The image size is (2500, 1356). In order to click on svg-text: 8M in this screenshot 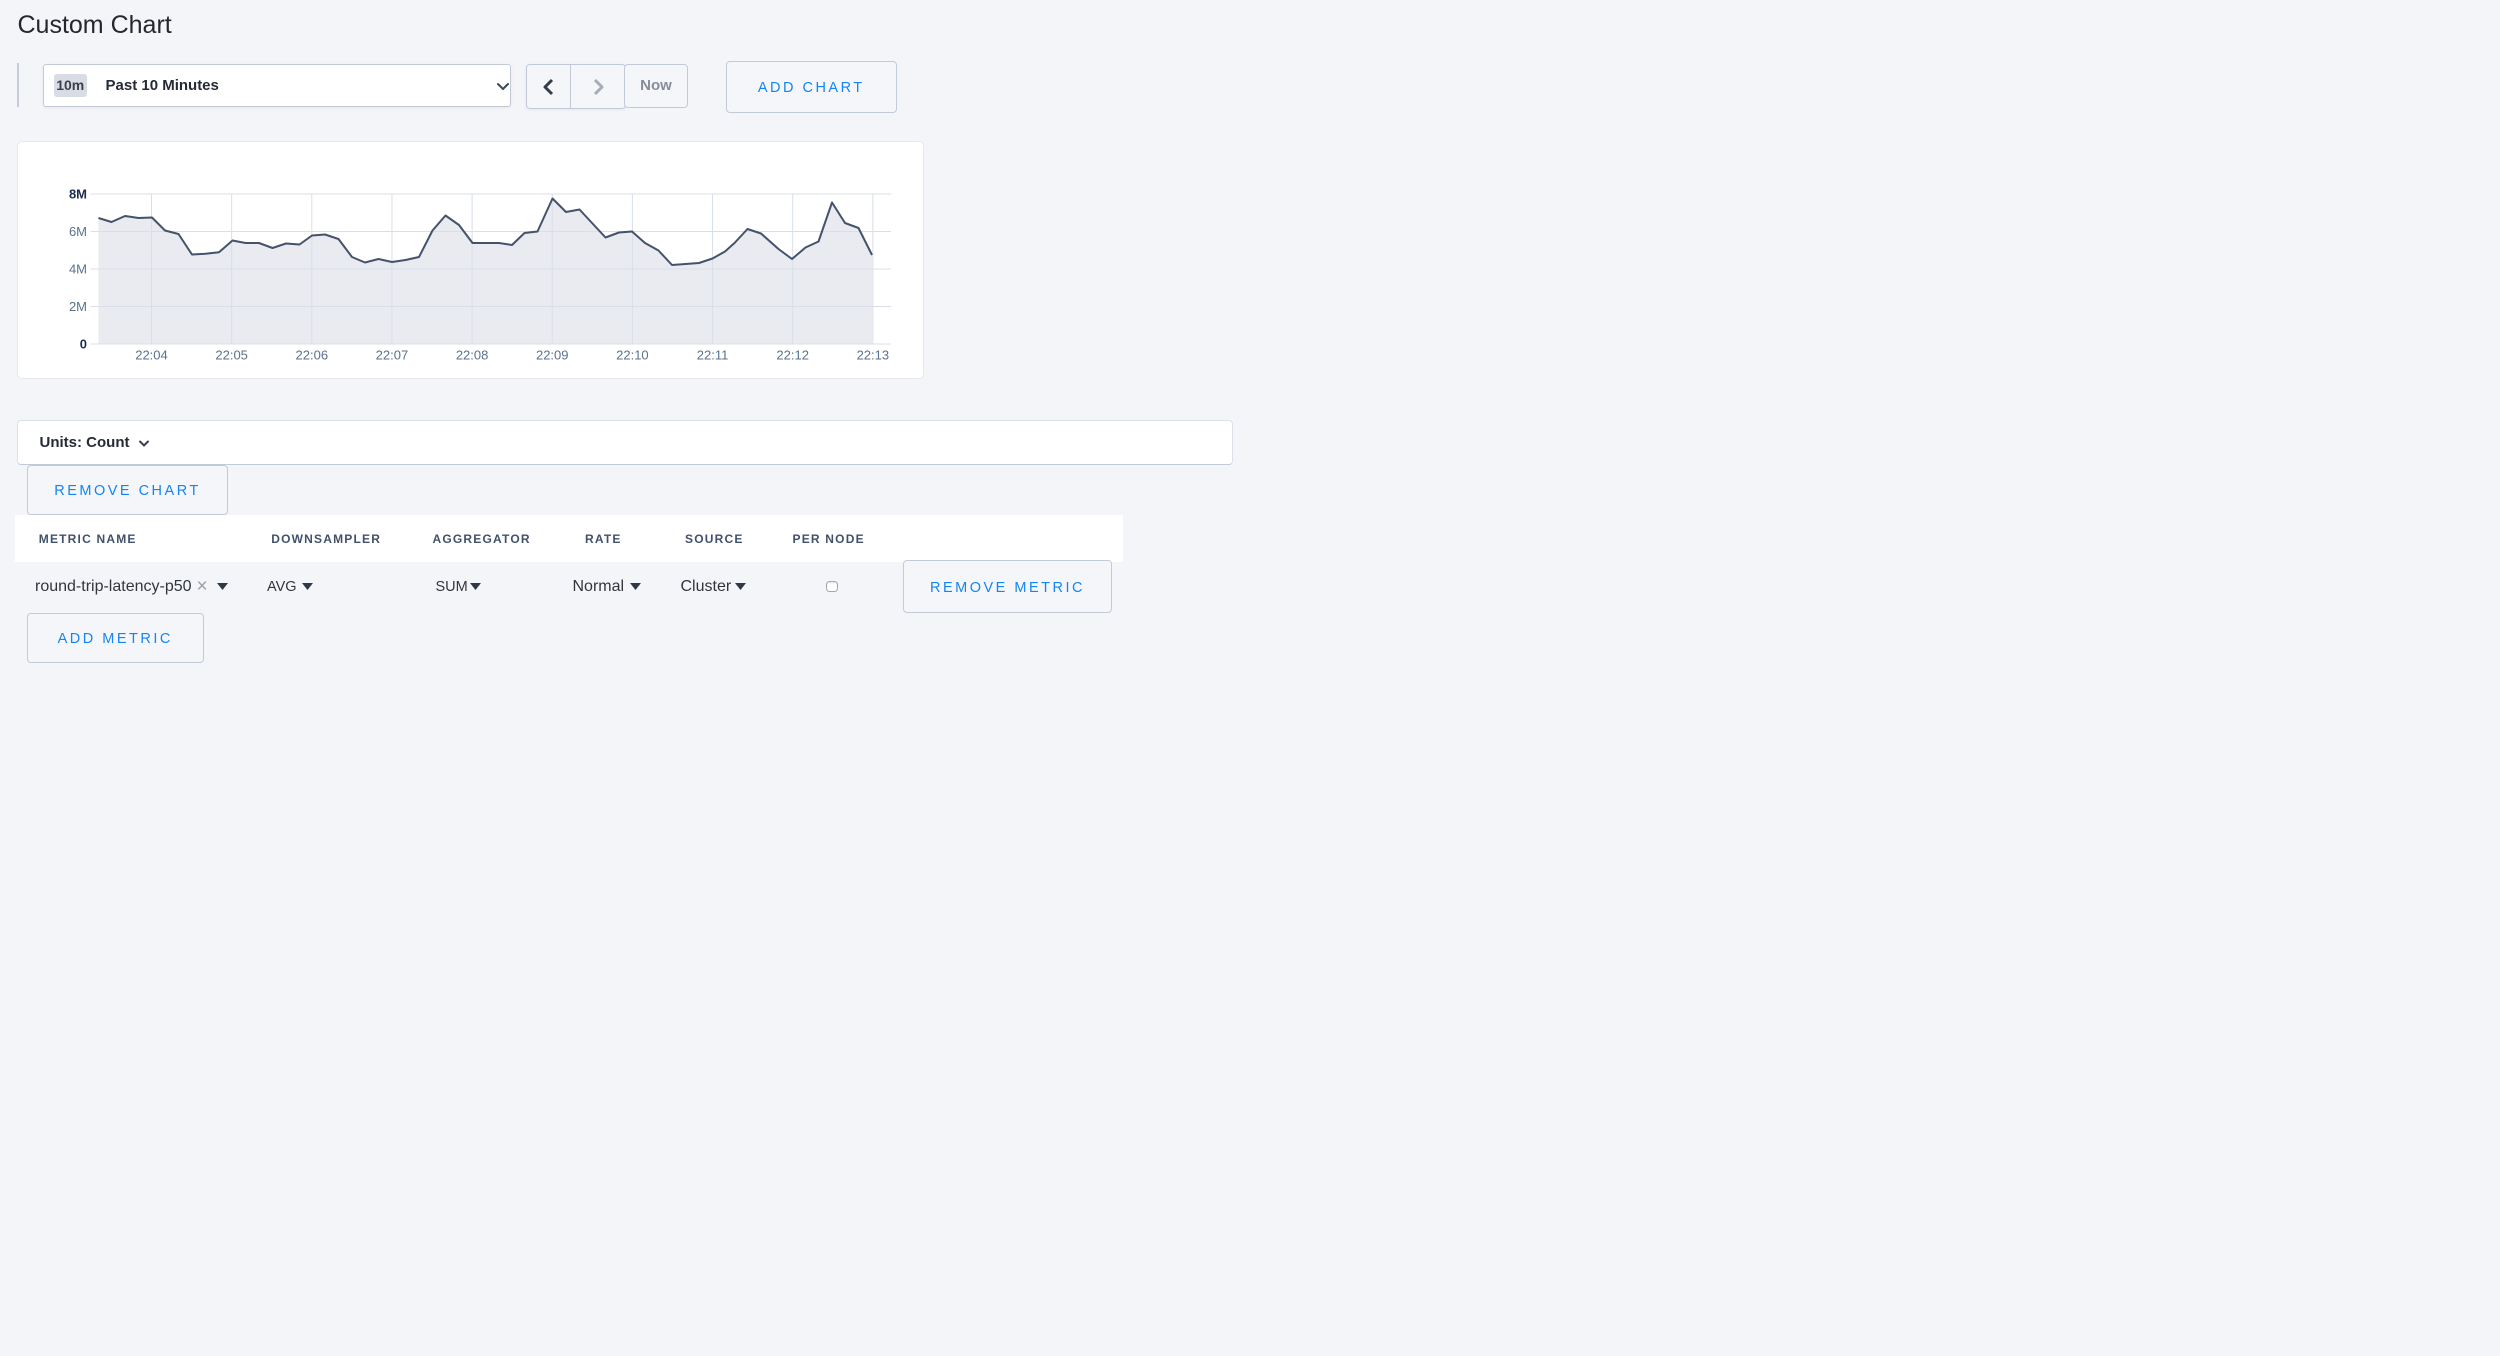, I will do `click(78, 193)`.